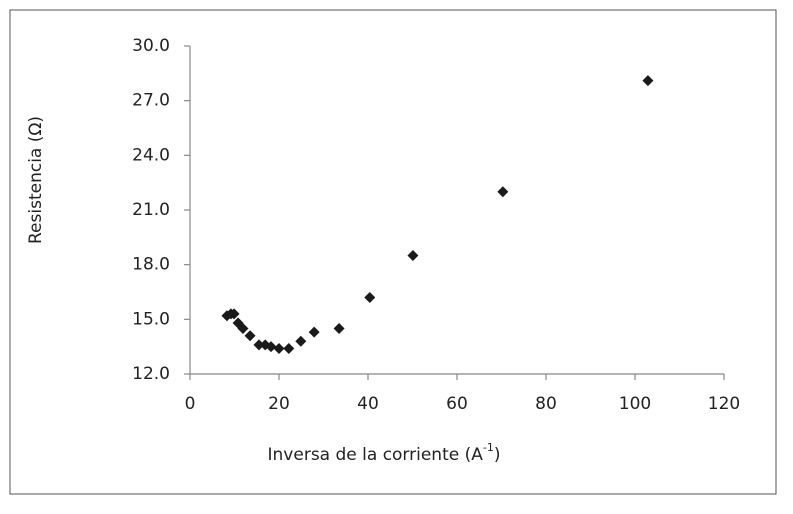  Describe the element at coordinates (151, 210) in the screenshot. I see `y-tick-label: 21.0` at that location.